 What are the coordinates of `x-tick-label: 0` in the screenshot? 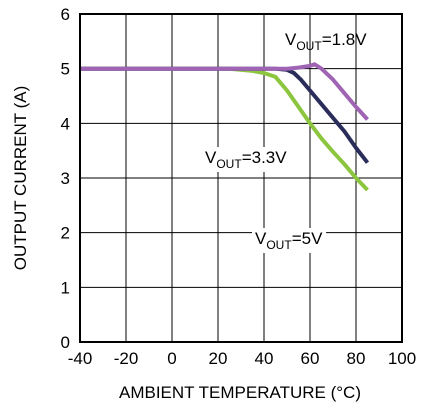 It's located at (171, 358).